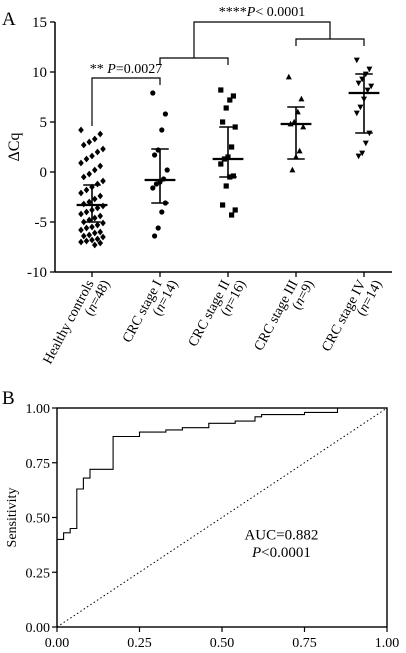  Describe the element at coordinates (37, 273) in the screenshot. I see `y-tick-label: -10` at that location.